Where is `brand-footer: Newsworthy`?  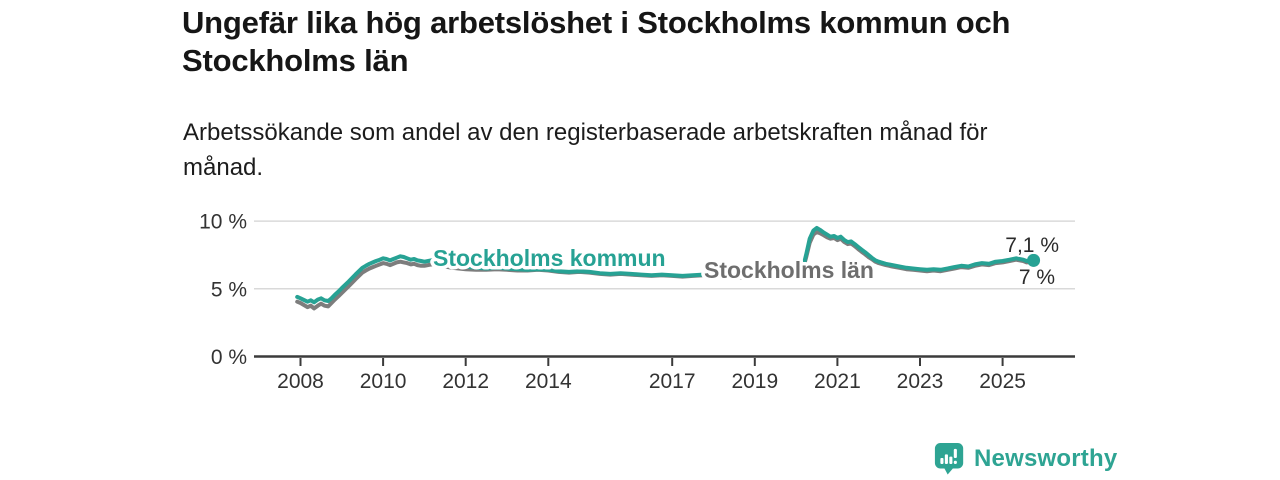 brand-footer: Newsworthy is located at coordinates (1025, 458).